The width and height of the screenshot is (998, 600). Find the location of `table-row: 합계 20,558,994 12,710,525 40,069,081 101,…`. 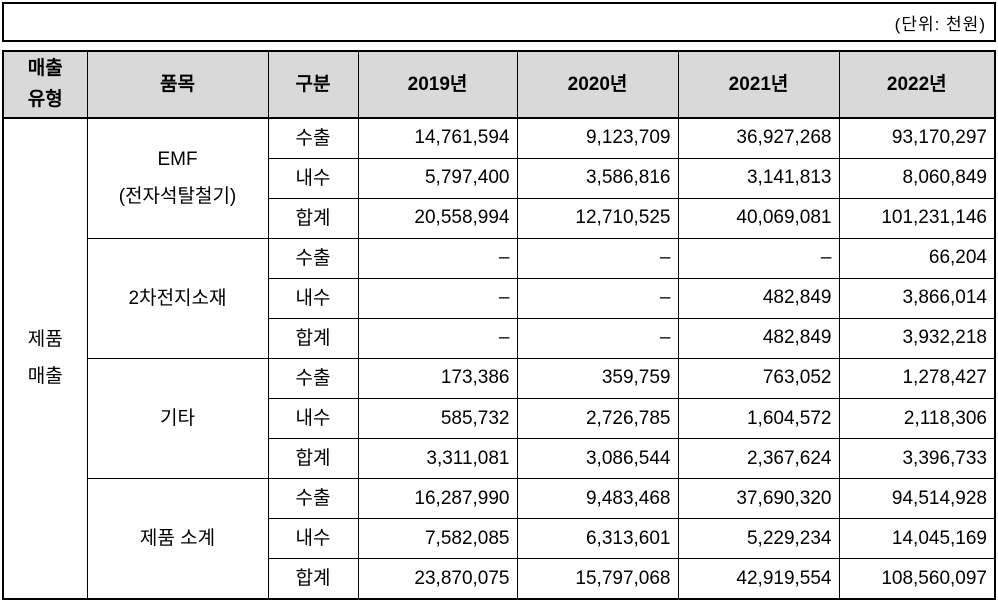

table-row: 합계 20,558,994 12,710,525 40,069,081 101,… is located at coordinates (499, 218).